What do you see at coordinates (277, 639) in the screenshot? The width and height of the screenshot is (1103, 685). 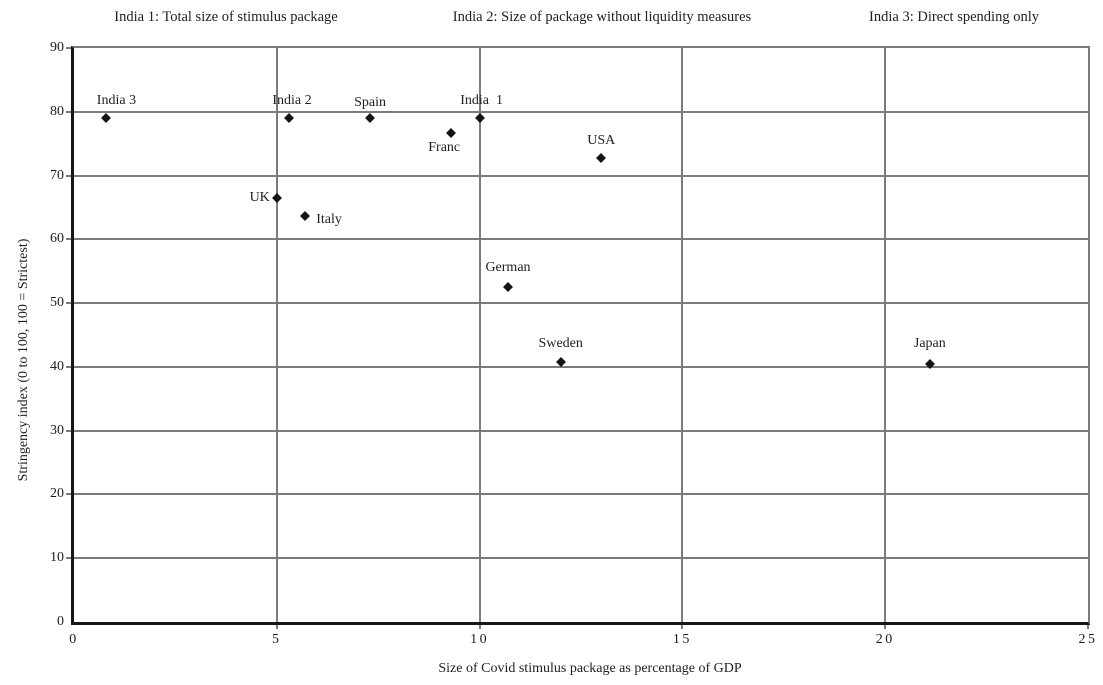 I see `x-tick-label: 5` at bounding box center [277, 639].